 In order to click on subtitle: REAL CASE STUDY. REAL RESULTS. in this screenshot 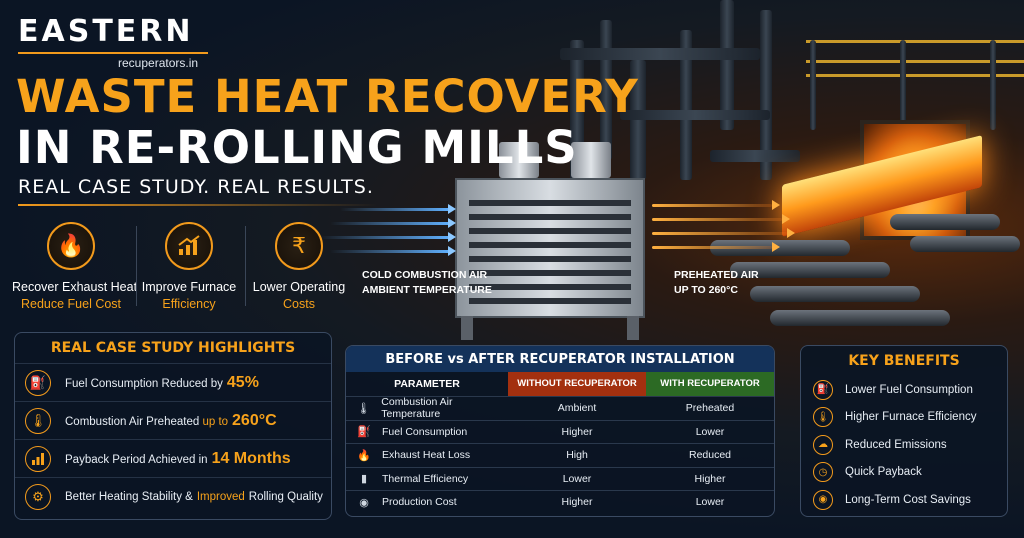, I will do `click(196, 187)`.